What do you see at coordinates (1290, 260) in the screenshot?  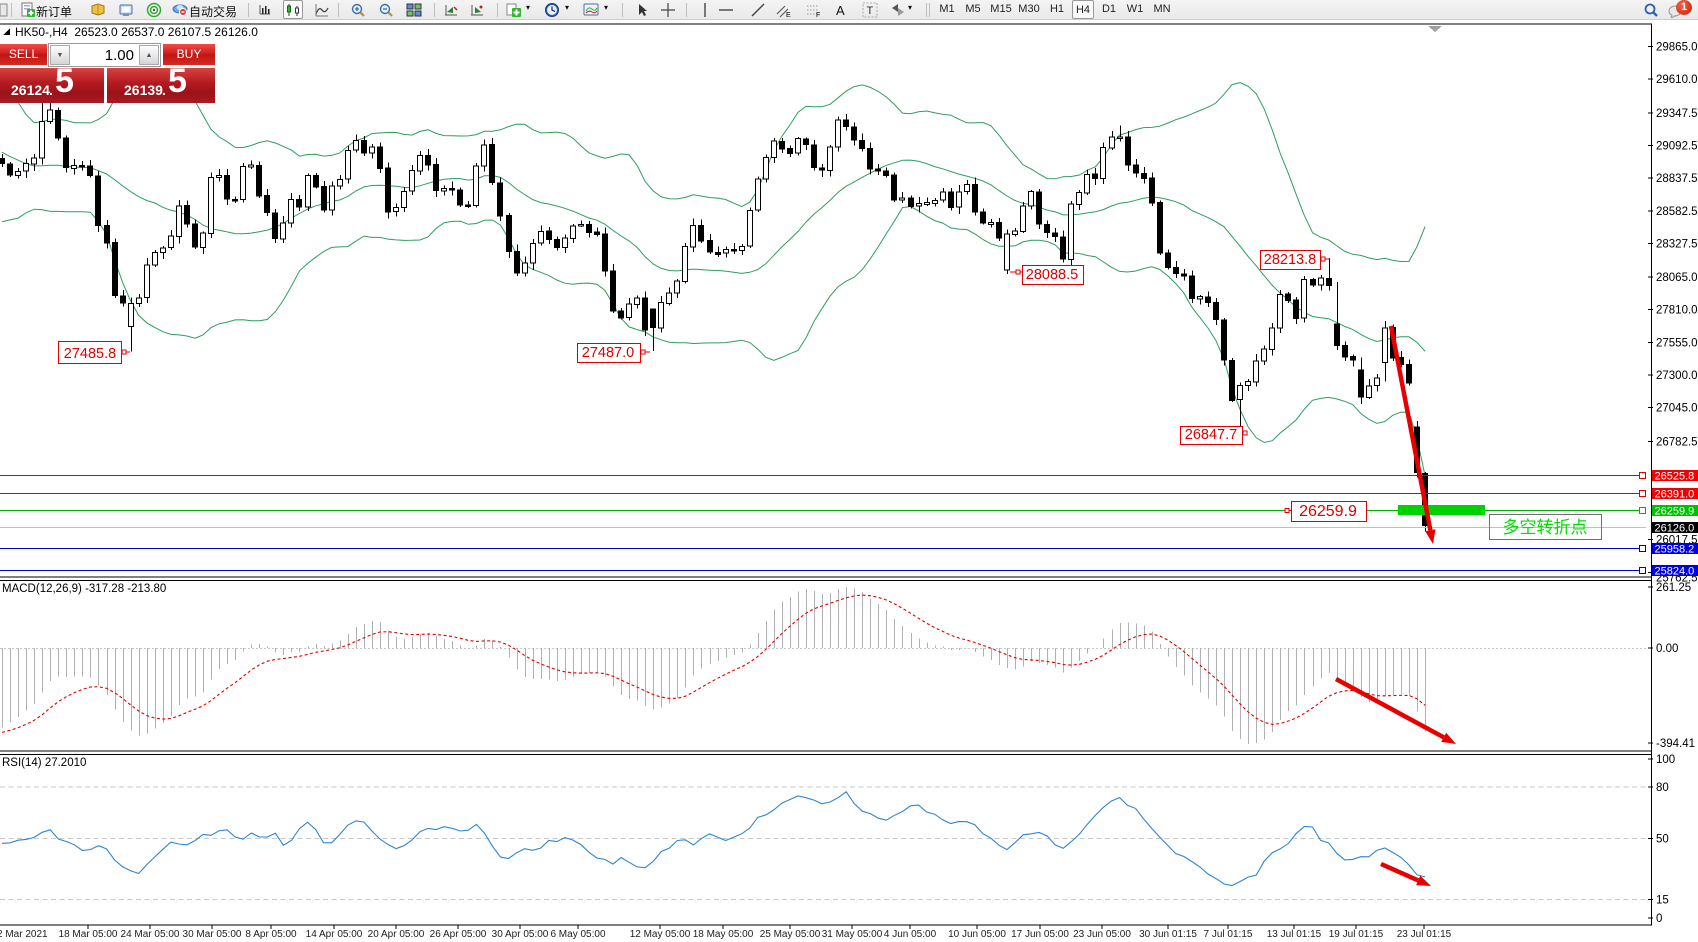 I see `svg-text: 28213.8` at bounding box center [1290, 260].